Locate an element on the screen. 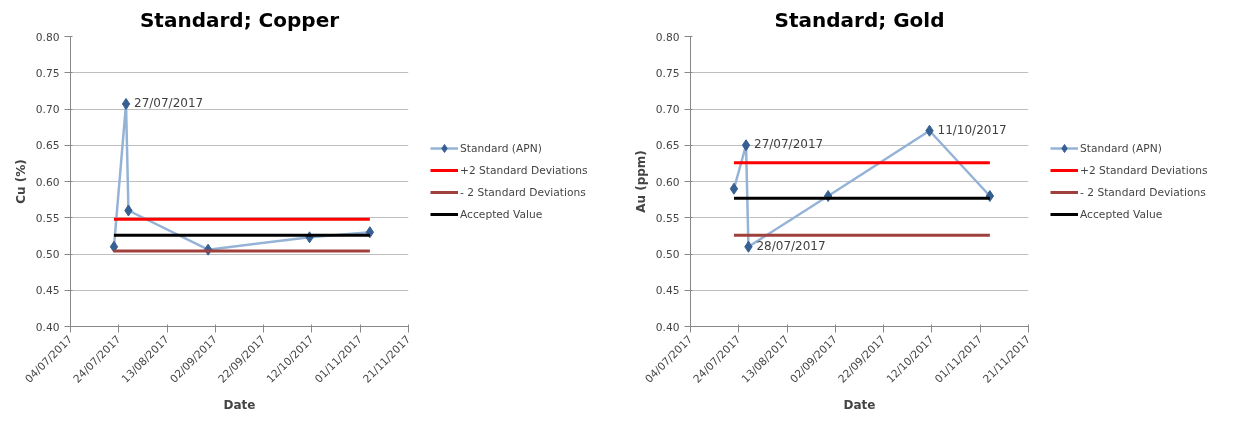  y-axis-title: Au (ppm) is located at coordinates (640, 181).